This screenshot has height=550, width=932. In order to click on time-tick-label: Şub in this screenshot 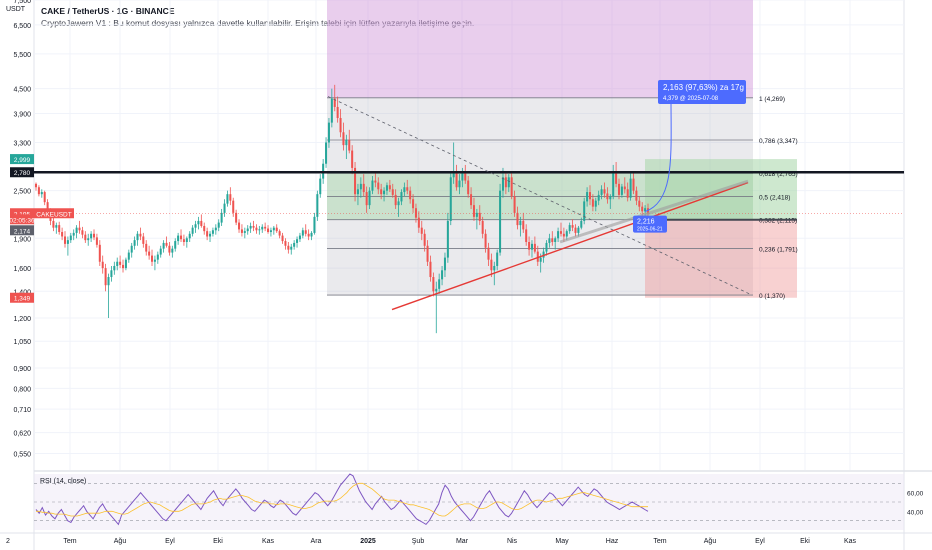, I will do `click(418, 541)`.